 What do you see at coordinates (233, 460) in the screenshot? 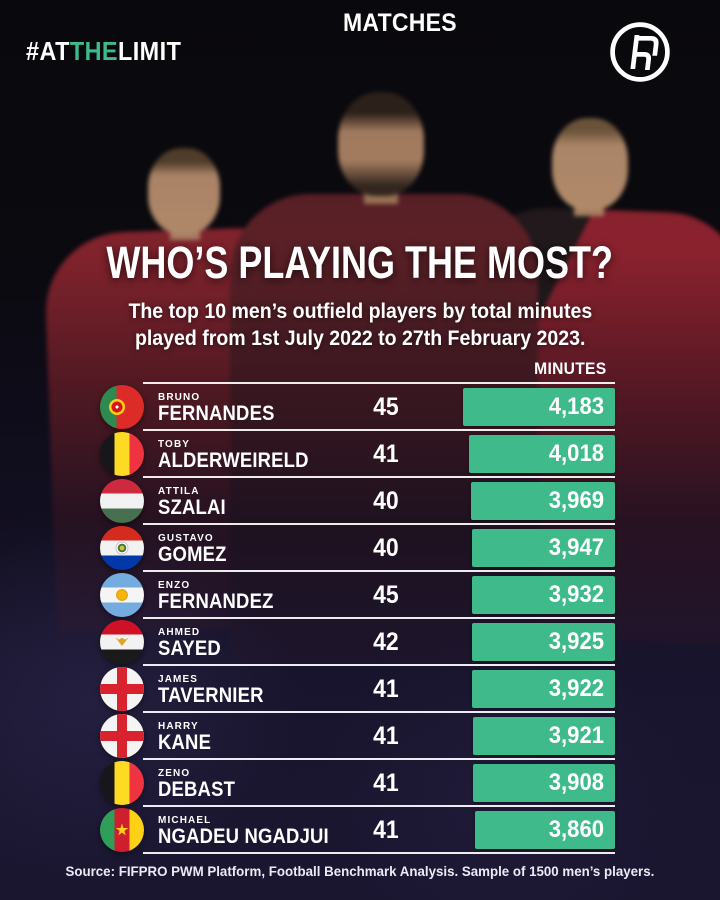
I see `player-last-name: ALDERWEIRELD` at bounding box center [233, 460].